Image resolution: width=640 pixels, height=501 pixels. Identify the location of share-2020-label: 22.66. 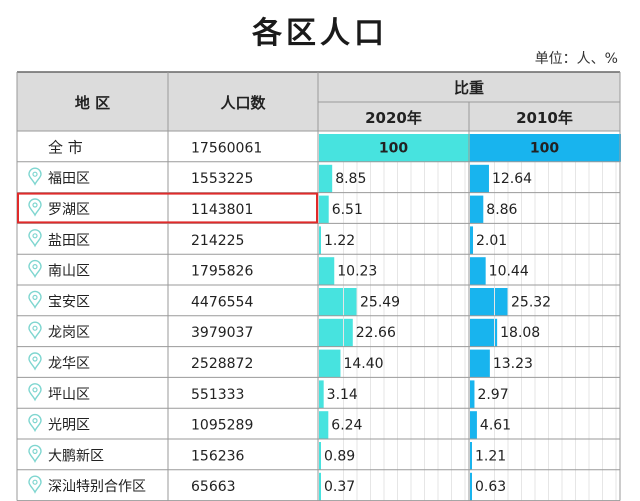
(376, 333).